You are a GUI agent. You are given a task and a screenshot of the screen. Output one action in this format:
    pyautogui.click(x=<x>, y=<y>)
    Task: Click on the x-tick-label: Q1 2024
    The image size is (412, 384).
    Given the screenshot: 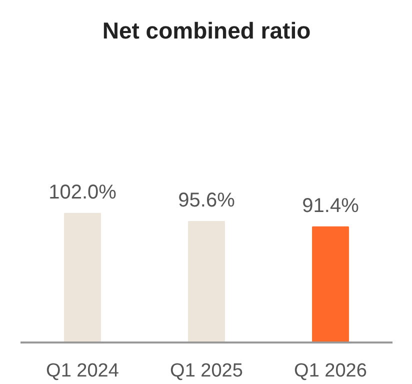 What is the action you would take?
    pyautogui.click(x=83, y=371)
    